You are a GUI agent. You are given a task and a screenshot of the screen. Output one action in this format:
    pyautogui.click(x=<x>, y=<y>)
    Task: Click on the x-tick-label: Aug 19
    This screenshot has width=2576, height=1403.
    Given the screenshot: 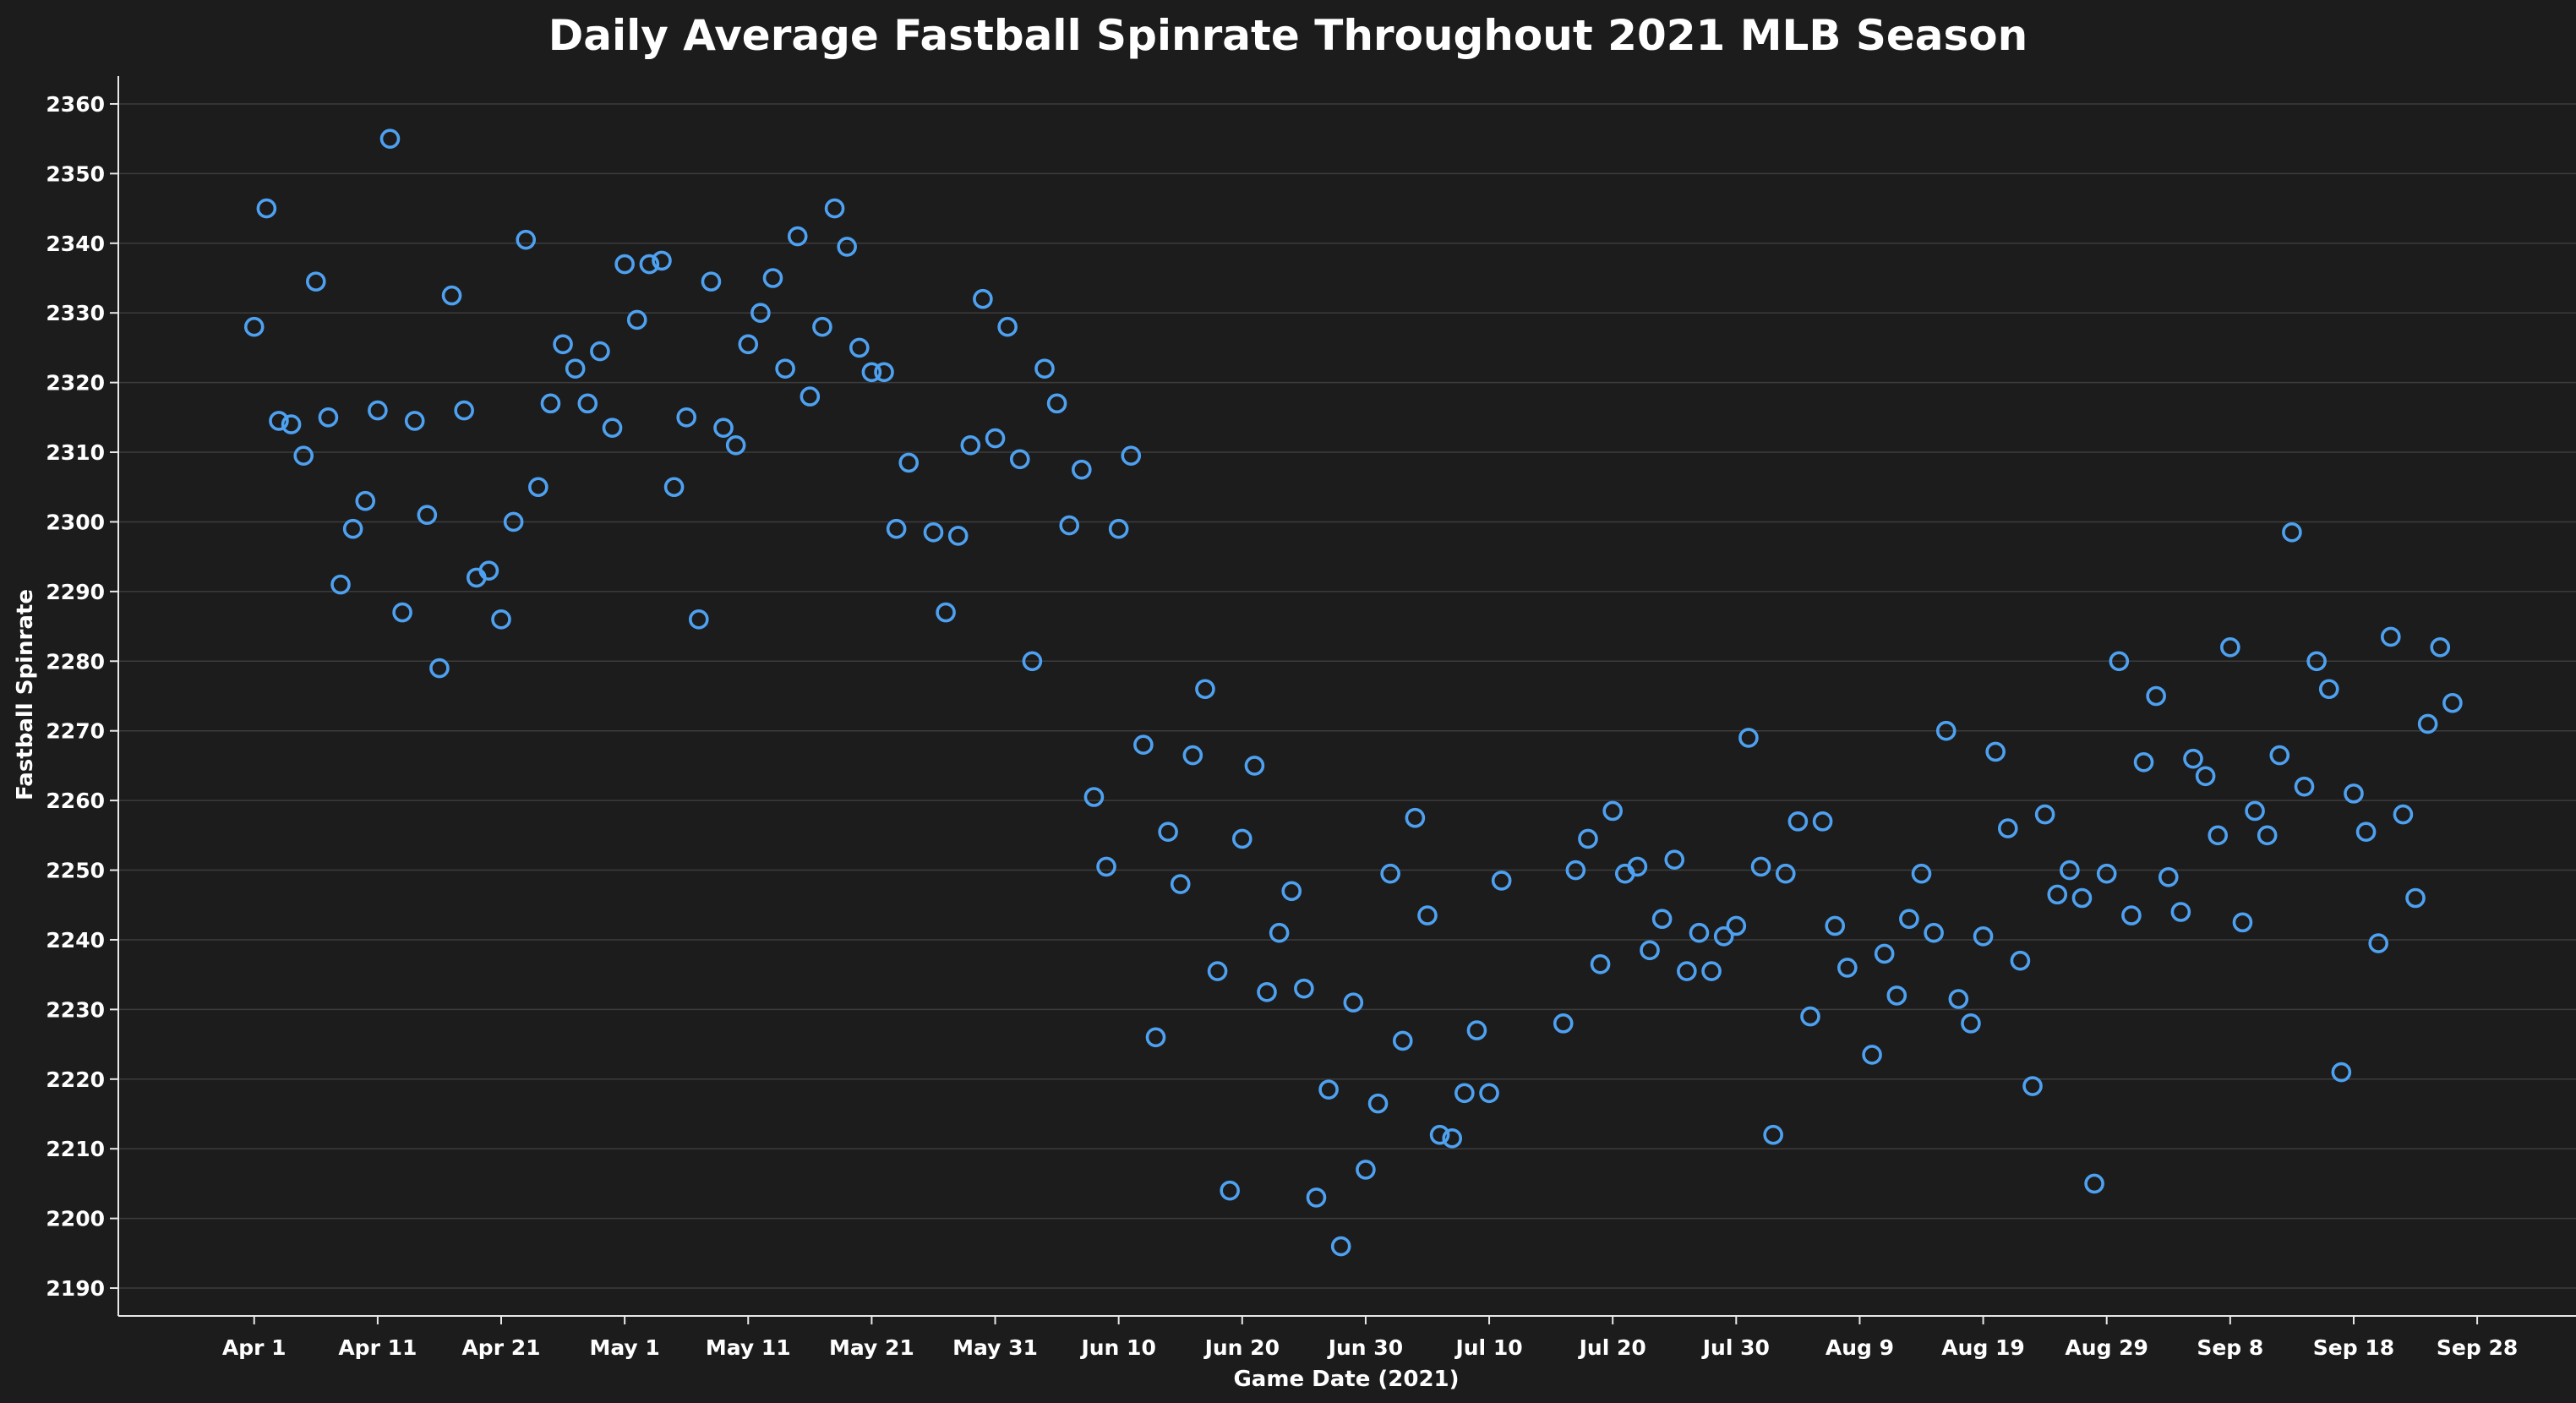 What is the action you would take?
    pyautogui.click(x=1983, y=1347)
    